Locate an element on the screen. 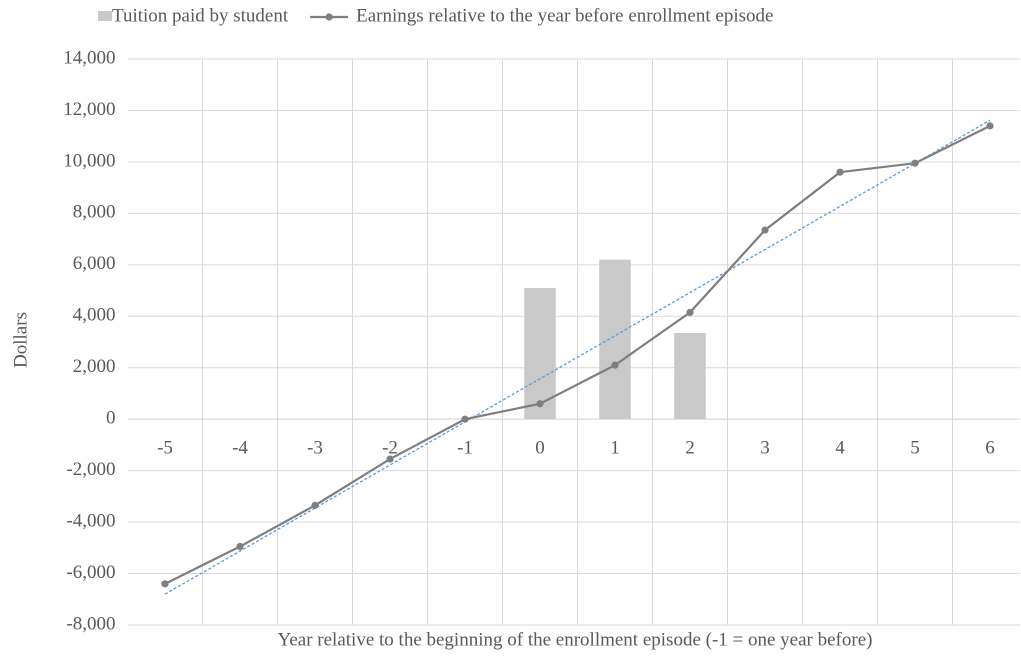 This screenshot has width=1021, height=660. y-tick-label: 2,000 is located at coordinates (94, 366).